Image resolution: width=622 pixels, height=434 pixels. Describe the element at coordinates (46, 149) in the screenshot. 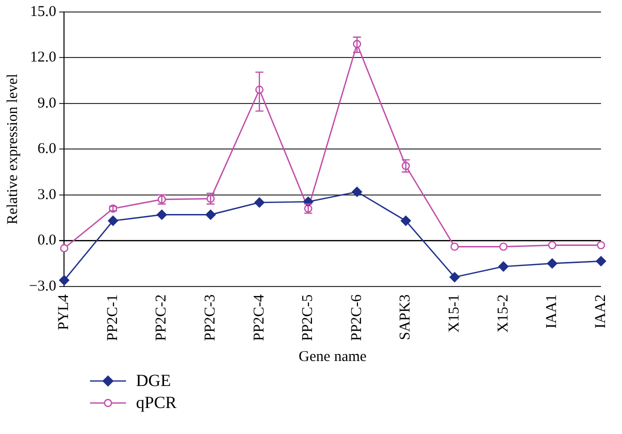

I see `y-tick-label: 6.0` at that location.